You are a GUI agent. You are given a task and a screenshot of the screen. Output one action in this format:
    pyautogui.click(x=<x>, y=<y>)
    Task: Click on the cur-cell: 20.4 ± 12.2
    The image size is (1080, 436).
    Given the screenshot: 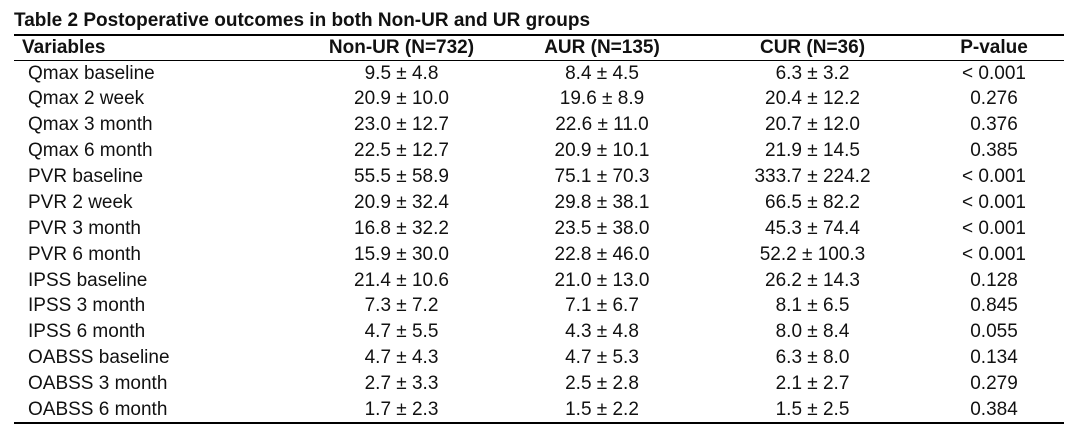 What is the action you would take?
    pyautogui.click(x=812, y=99)
    